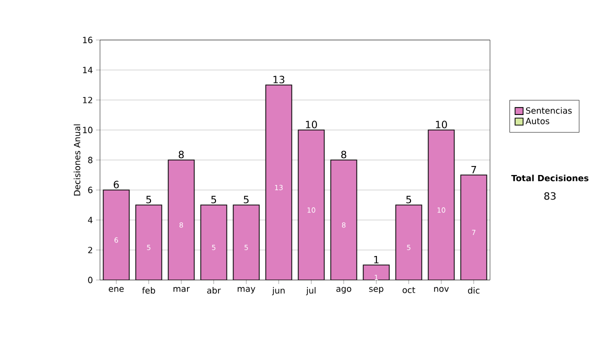  Describe the element at coordinates (474, 290) in the screenshot. I see `x-tick-label: dic` at that location.